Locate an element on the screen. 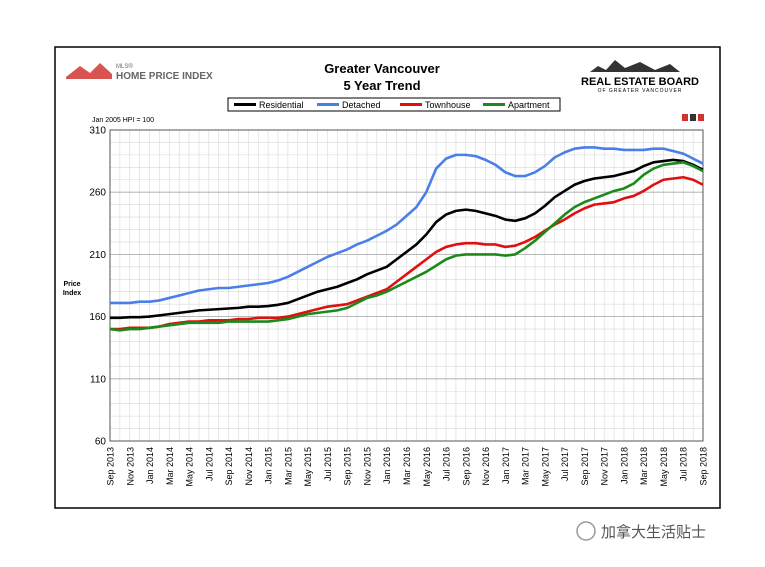 The image size is (765, 567). legend-box is located at coordinates (394, 104).